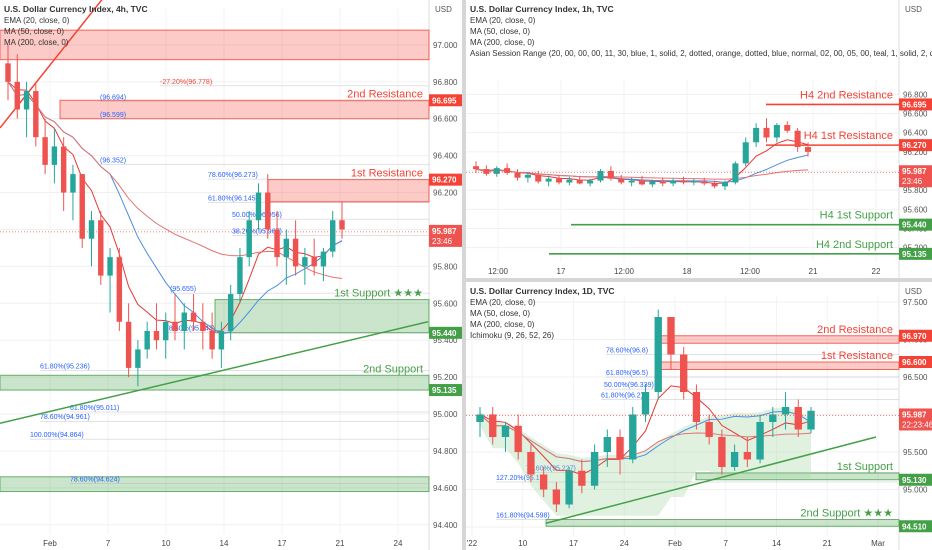 The image size is (932, 550). I want to click on zone-label: 1st Resistance, so click(857, 356).